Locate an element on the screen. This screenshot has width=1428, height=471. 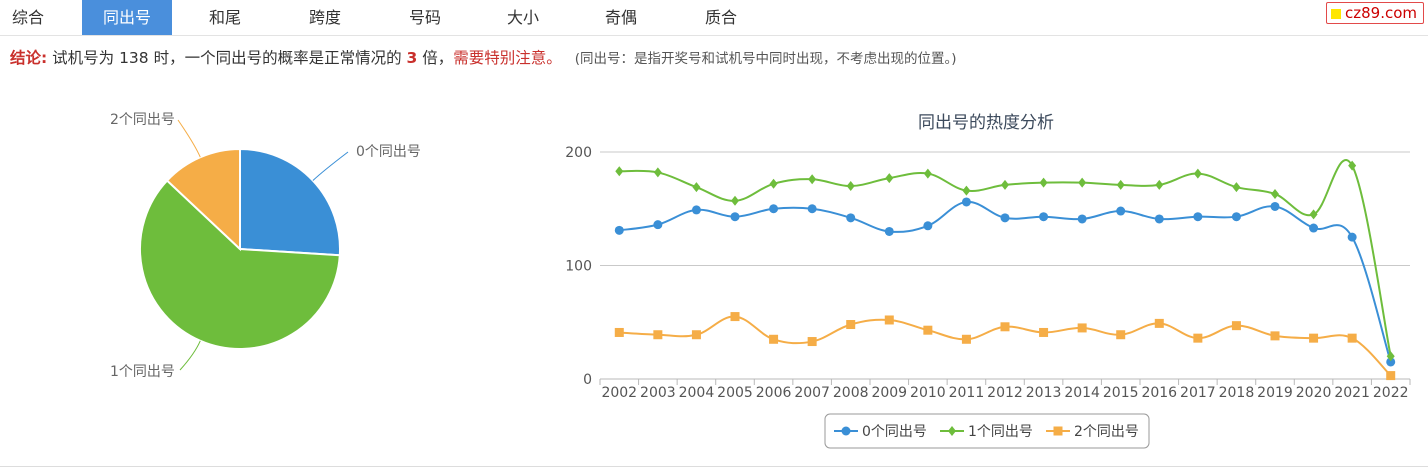
y-tick-1: 100 is located at coordinates (578, 267).